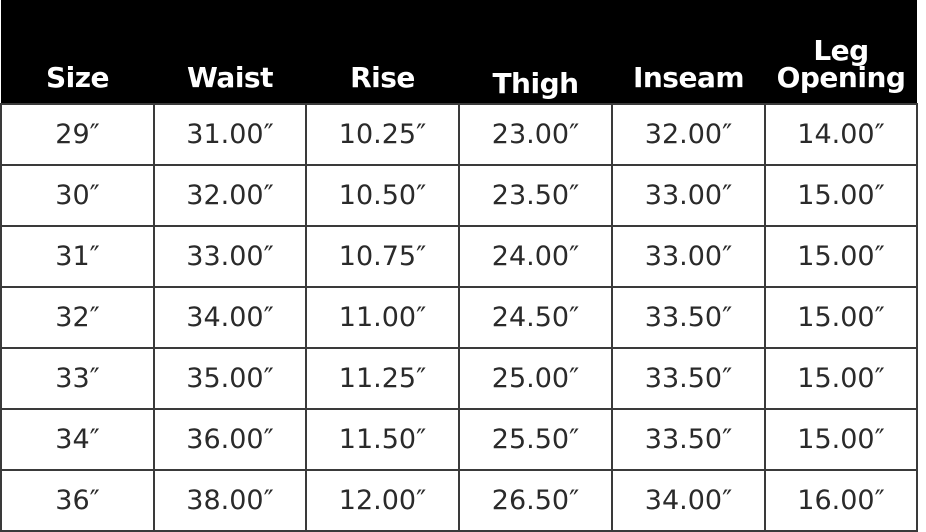  I want to click on table-row: 36″ 38.00″ 12.00″ 26.50″ 34.00″ 16.00″, so click(459, 500).